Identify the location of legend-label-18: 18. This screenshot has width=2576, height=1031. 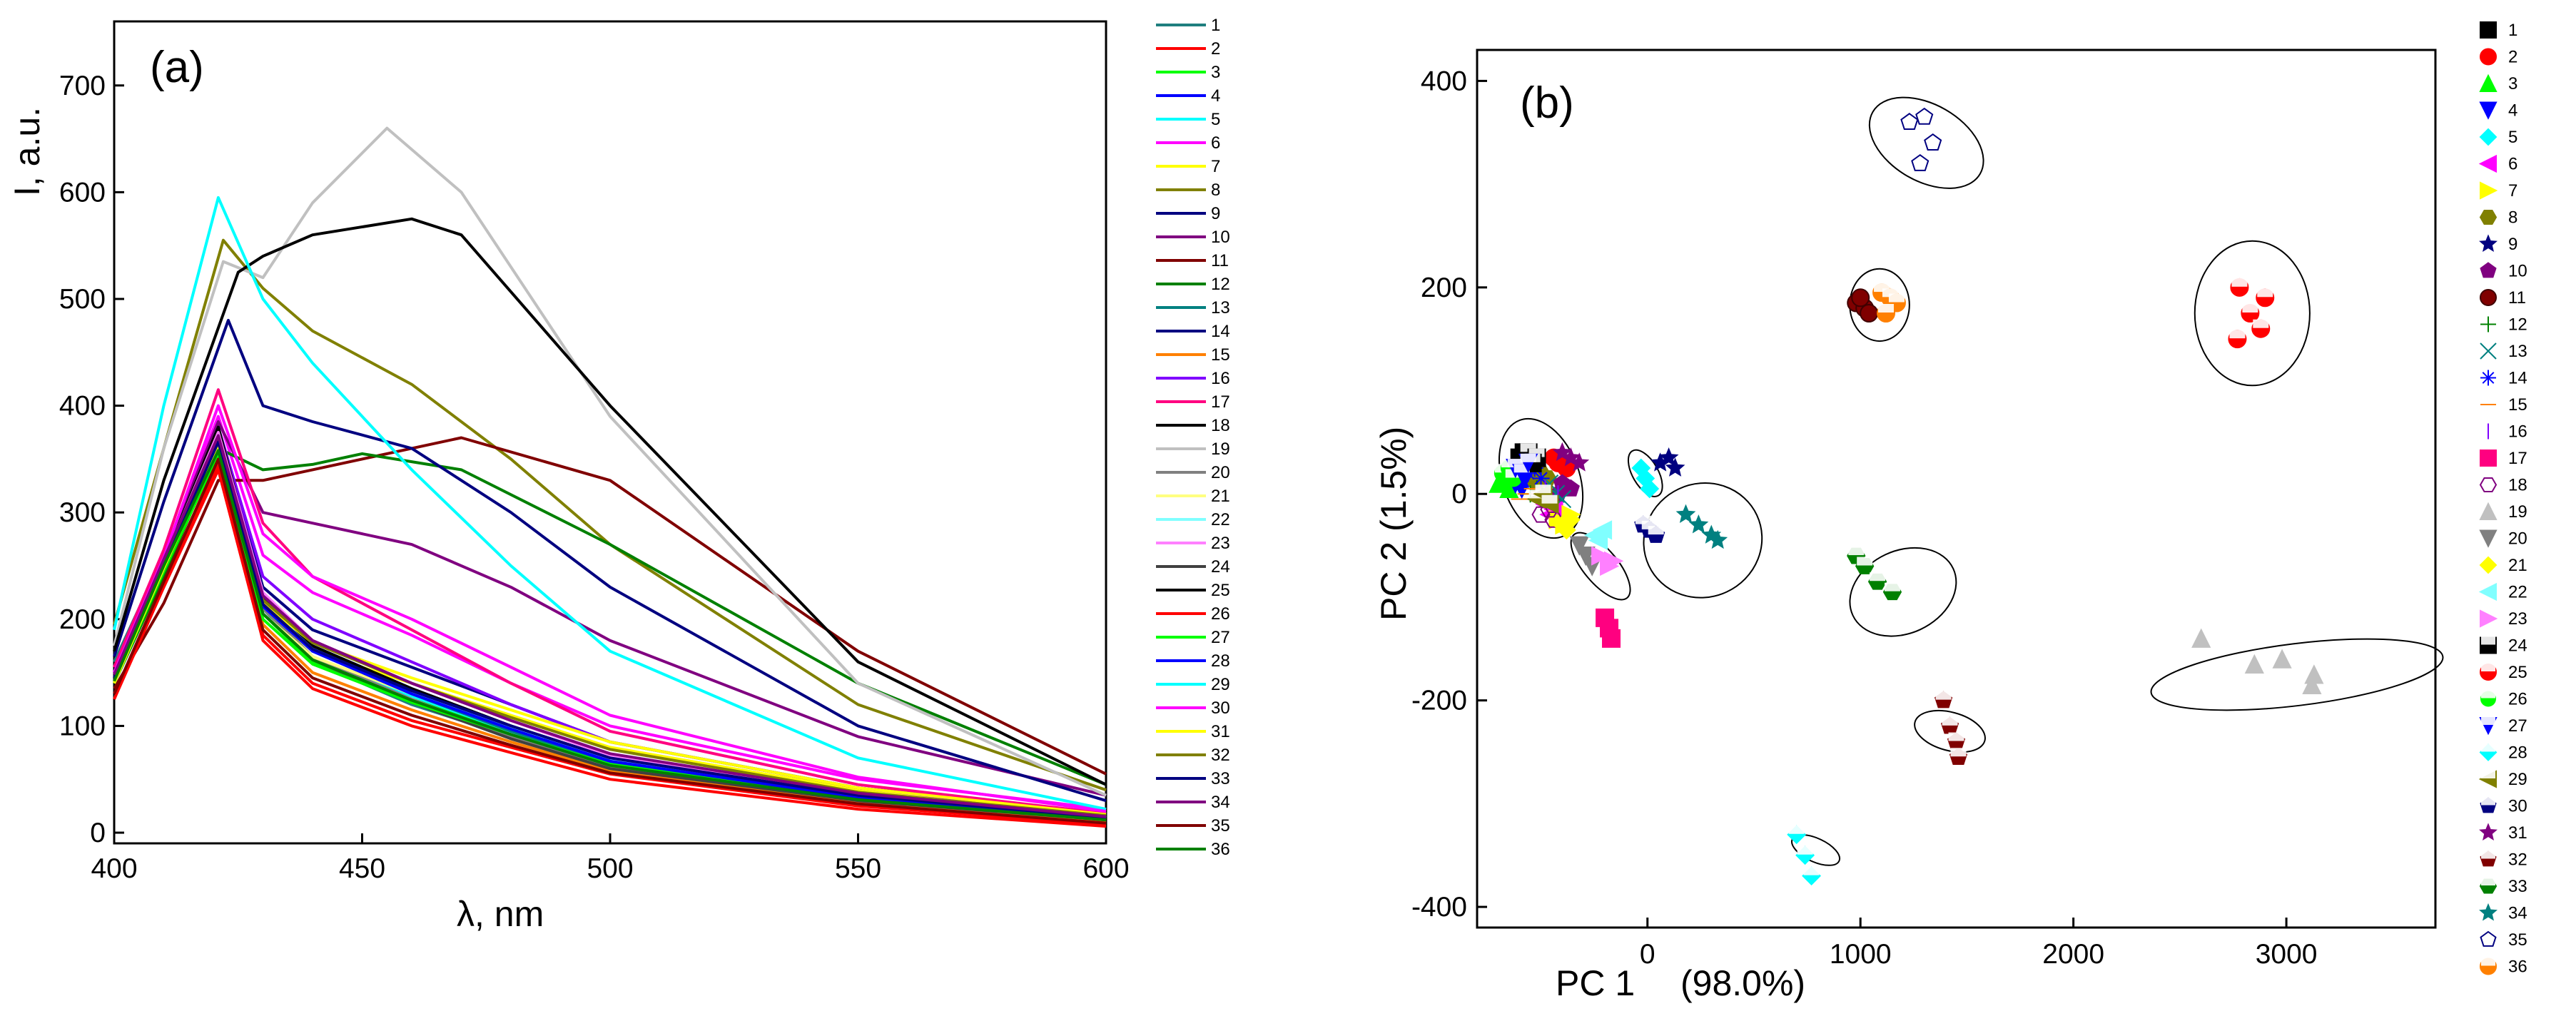
(1220, 425).